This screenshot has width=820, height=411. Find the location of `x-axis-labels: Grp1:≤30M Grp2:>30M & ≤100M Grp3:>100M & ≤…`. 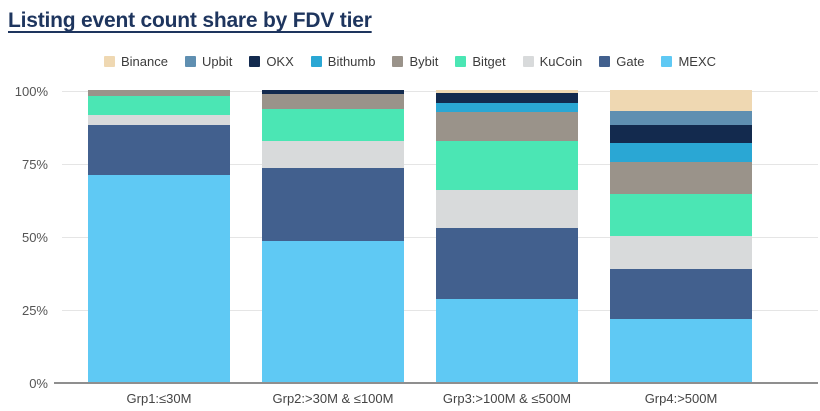

x-axis-labels: Grp1:≤30M Grp2:>30M & ≤100M Grp3:>100M & ≤… is located at coordinates (441, 398).